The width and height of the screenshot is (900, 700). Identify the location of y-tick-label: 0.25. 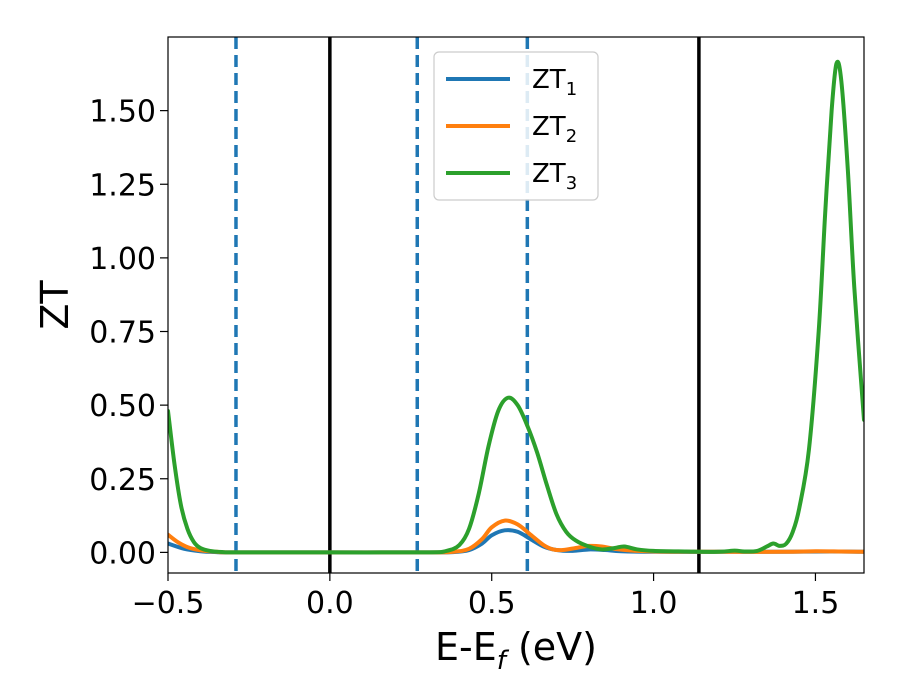
(122, 480).